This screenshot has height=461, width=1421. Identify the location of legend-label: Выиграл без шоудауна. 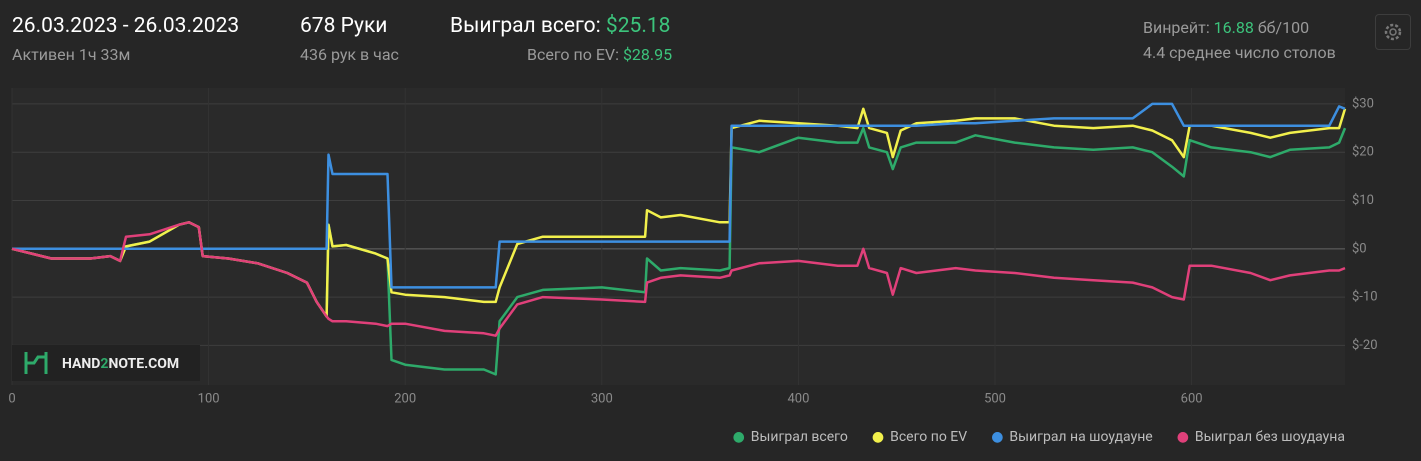
(1269, 437).